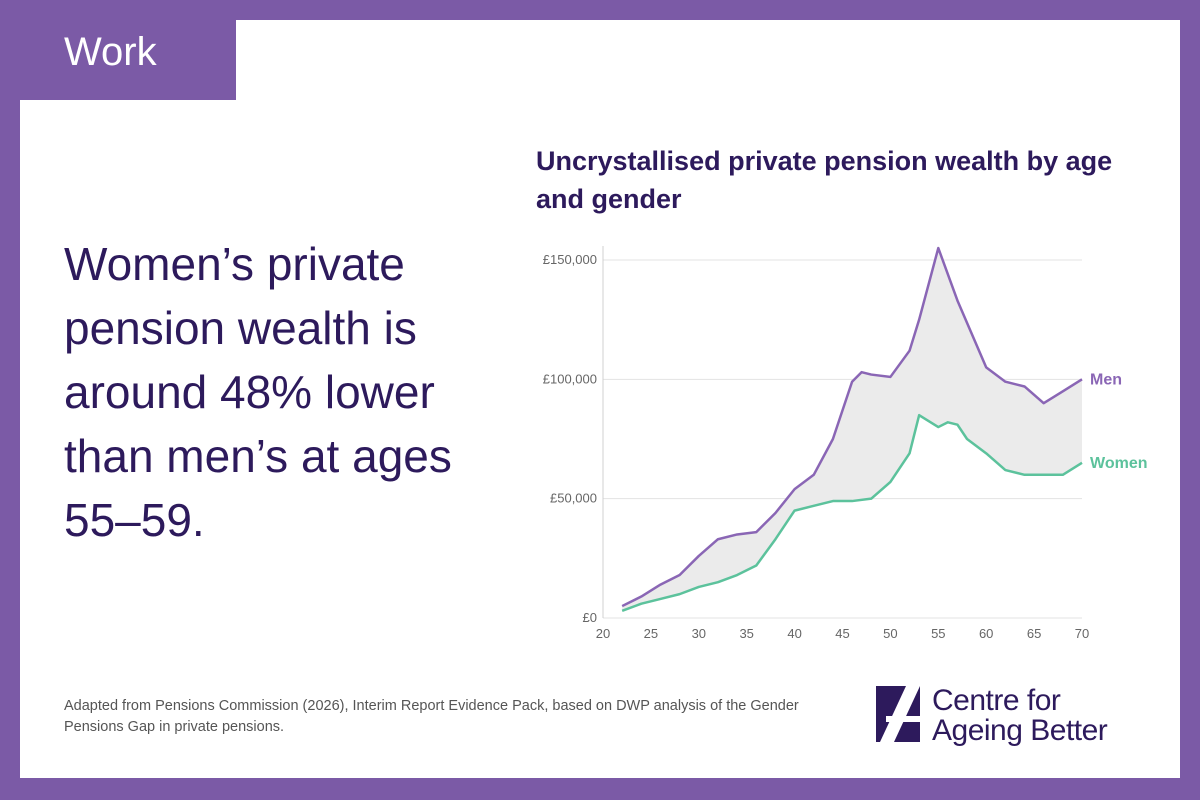  What do you see at coordinates (573, 498) in the screenshot?
I see `y-tick-label: £50,000` at bounding box center [573, 498].